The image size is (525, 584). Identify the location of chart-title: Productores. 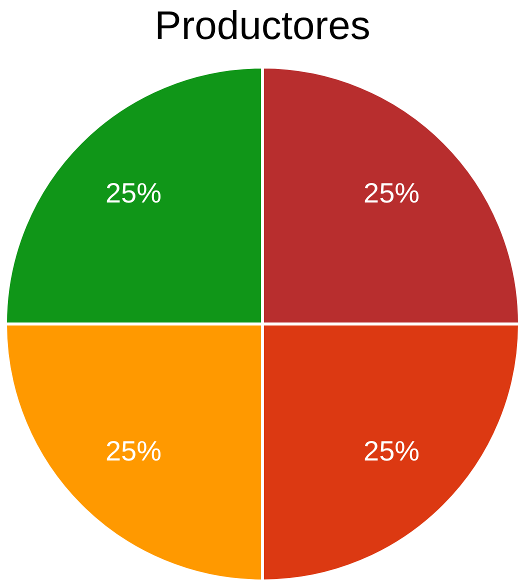
(262, 26).